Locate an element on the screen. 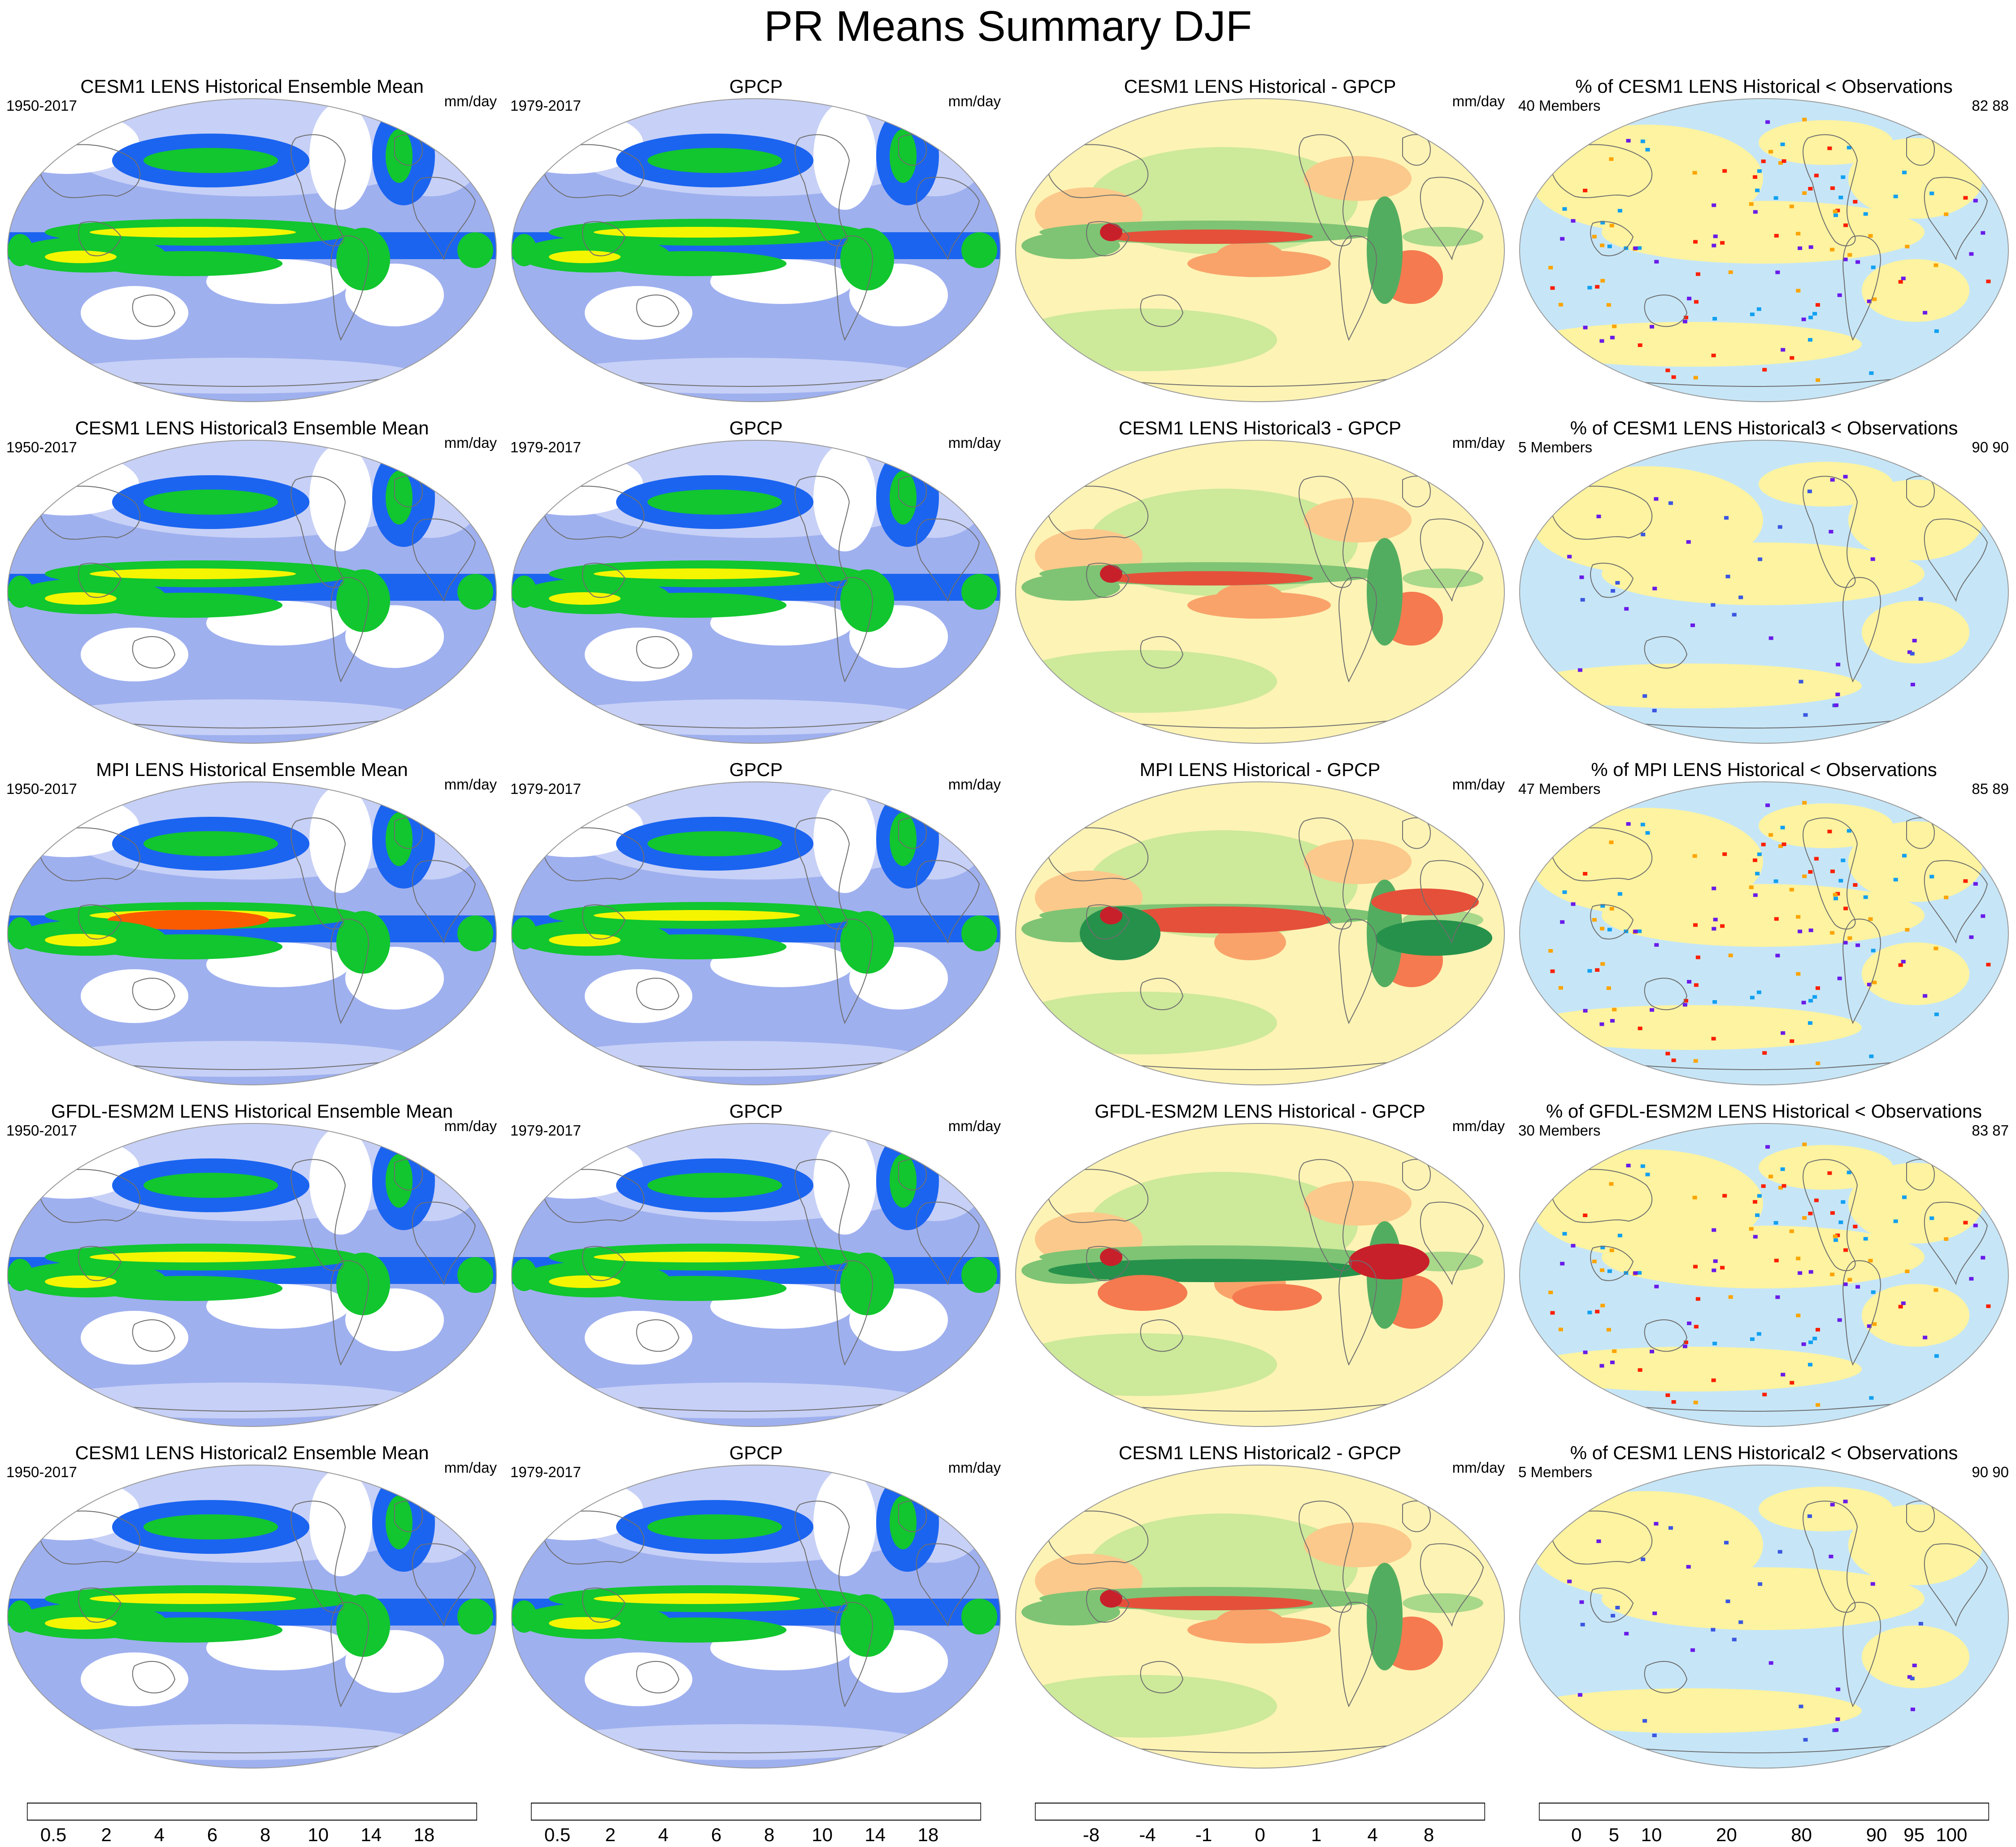  map-panel-diff-1: CESM1 LENS Historical - GPCP mm/day is located at coordinates (1260, 246).